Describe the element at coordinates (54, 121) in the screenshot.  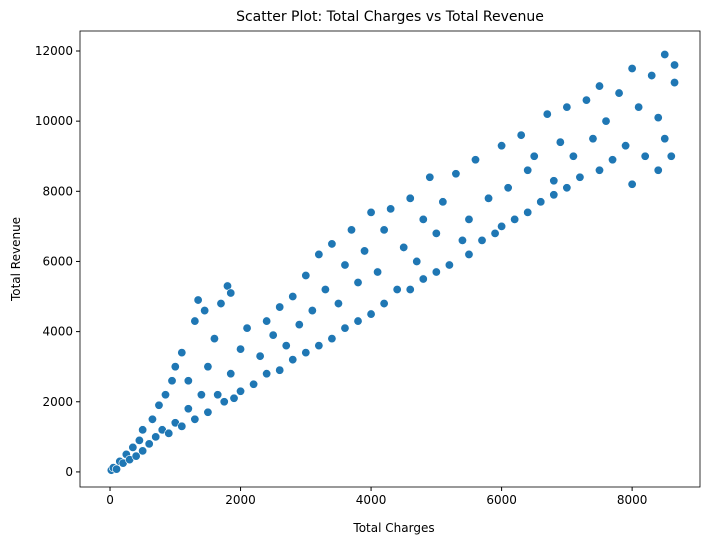
I see `y-tick-label: 10000` at that location.